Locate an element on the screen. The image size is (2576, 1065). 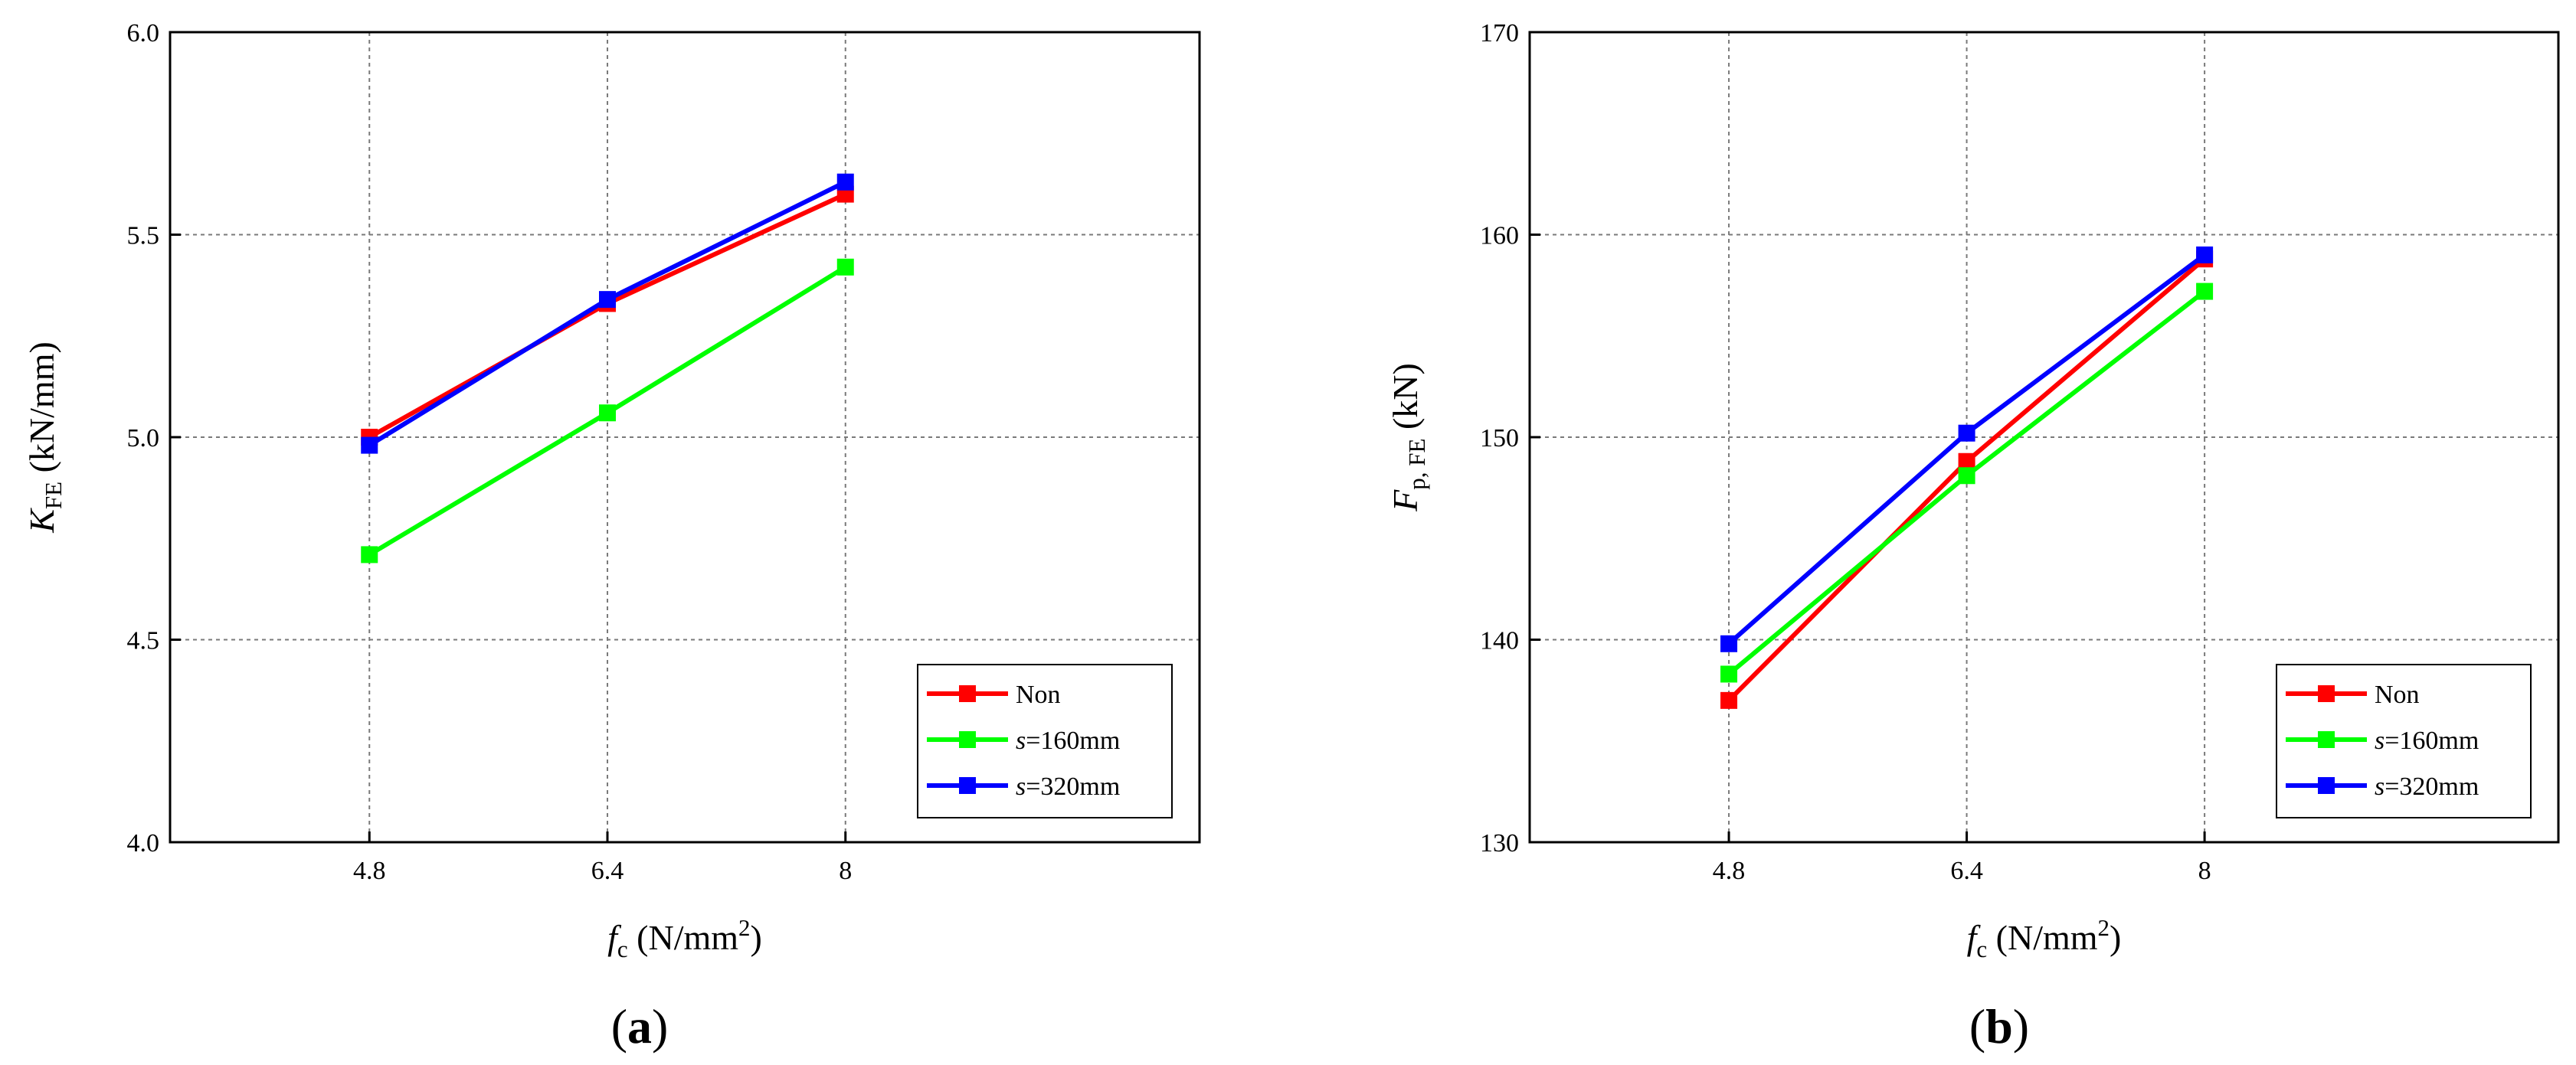
y-tick-label: 140 is located at coordinates (1499, 641).